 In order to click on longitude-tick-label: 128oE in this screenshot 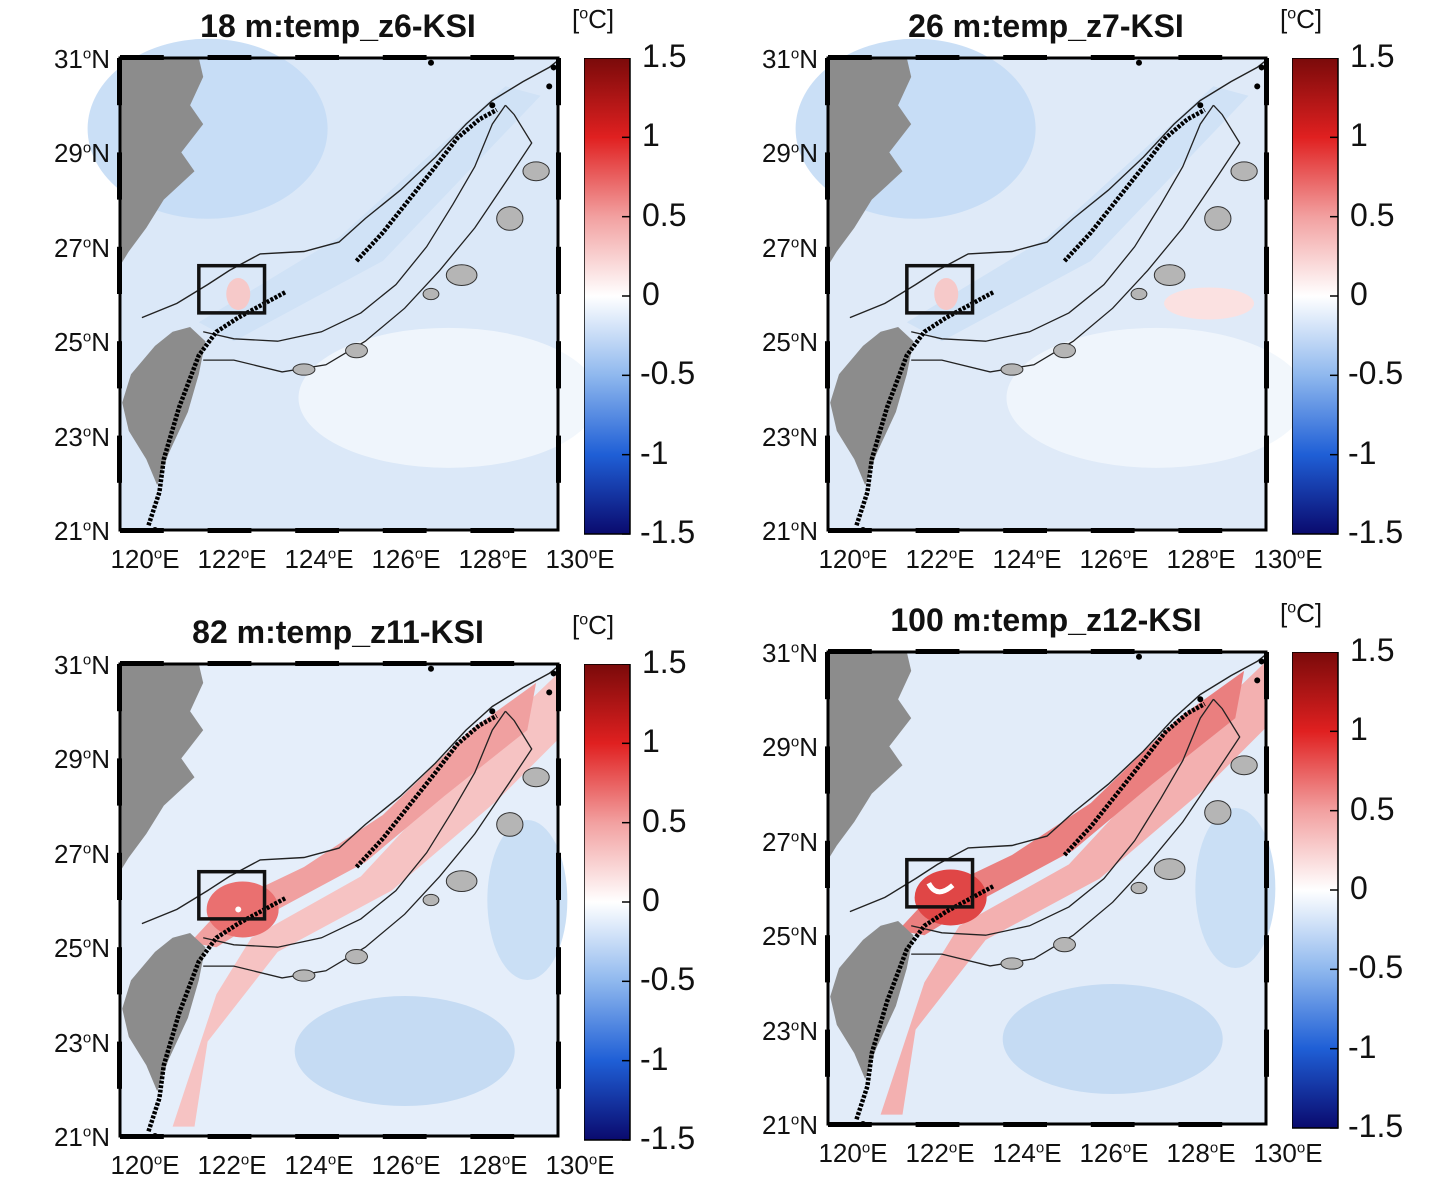, I will do `click(1201, 559)`.